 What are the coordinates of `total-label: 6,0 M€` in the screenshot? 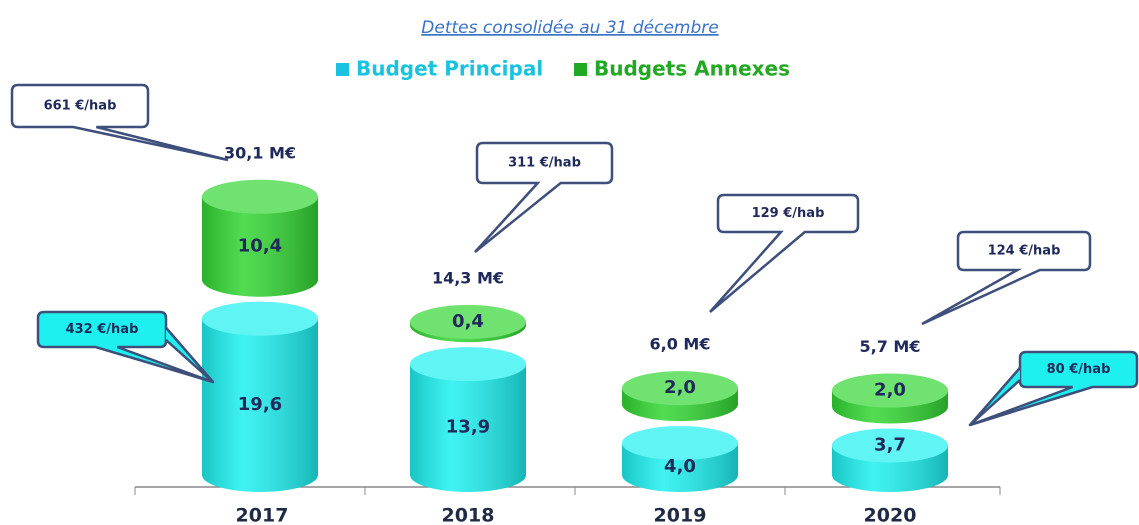 It's located at (680, 344).